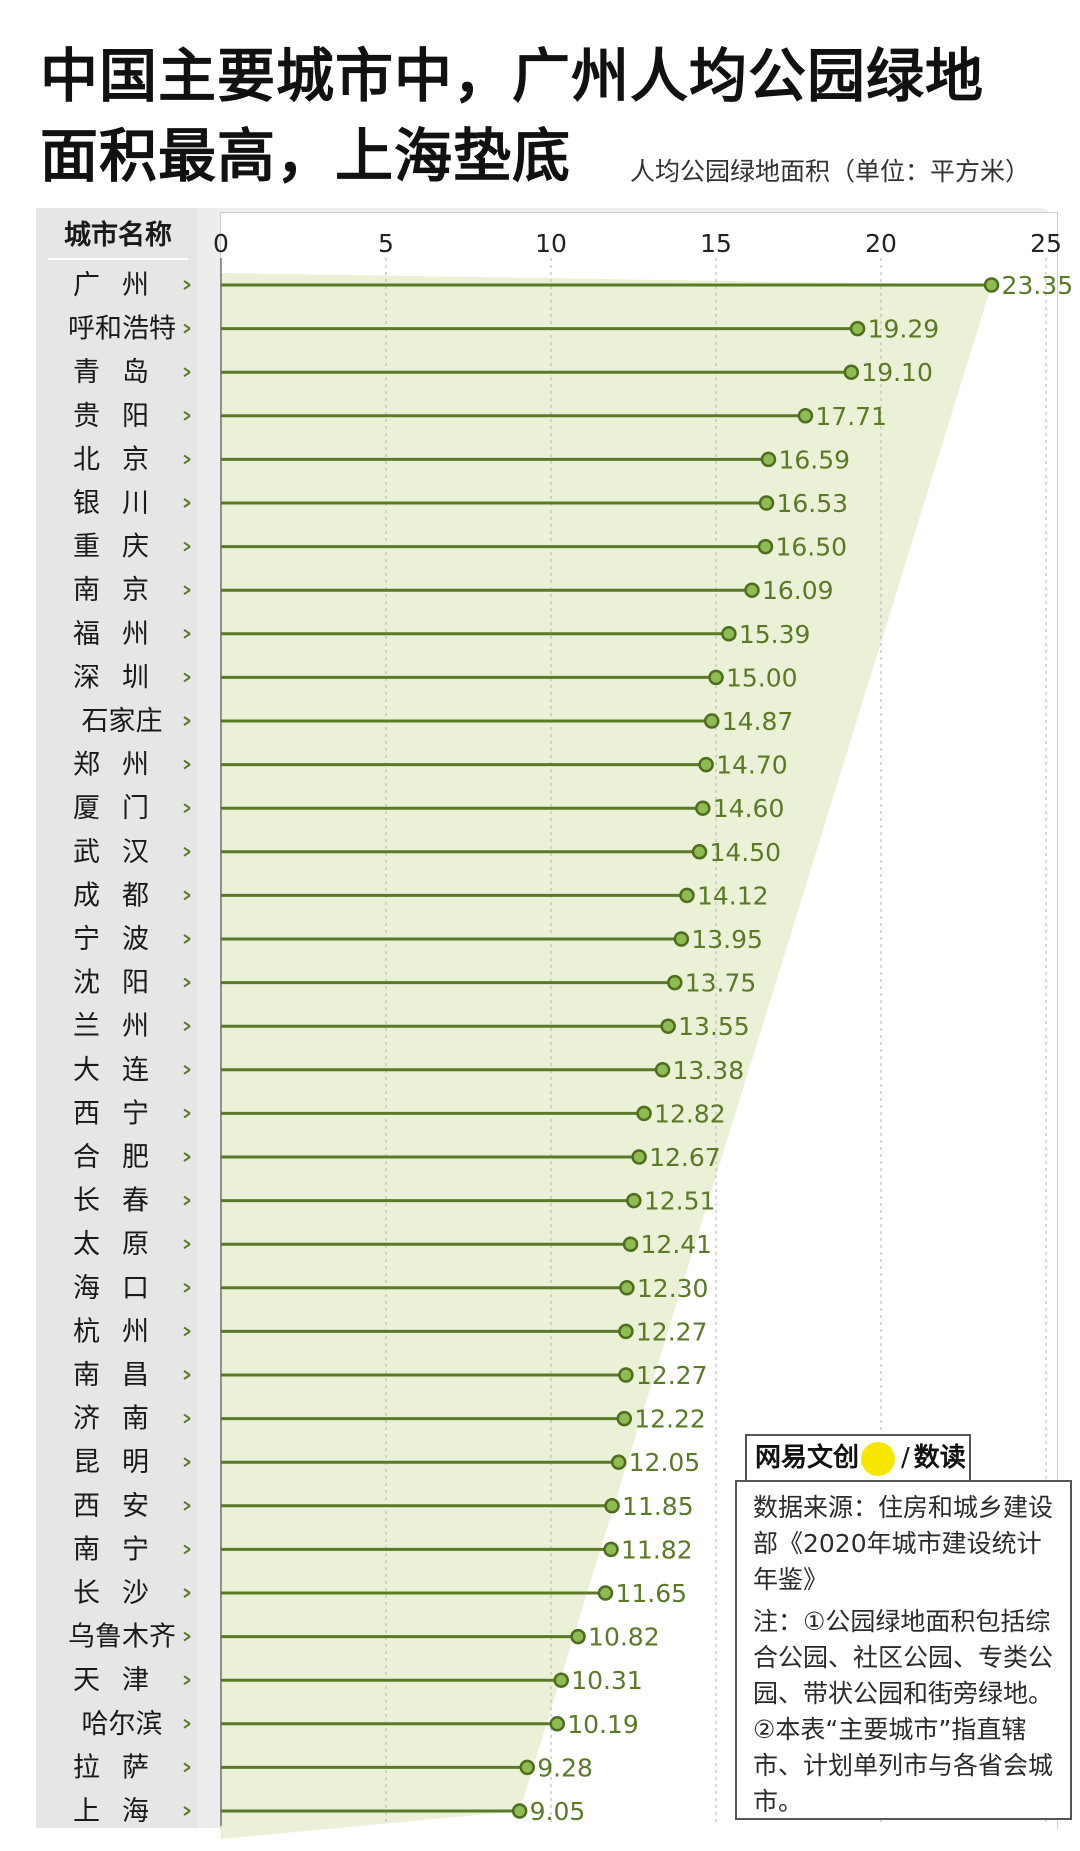 Image resolution: width=1080 pixels, height=1851 pixels. What do you see at coordinates (122, 1288) in the screenshot?
I see `city-label: 海口` at bounding box center [122, 1288].